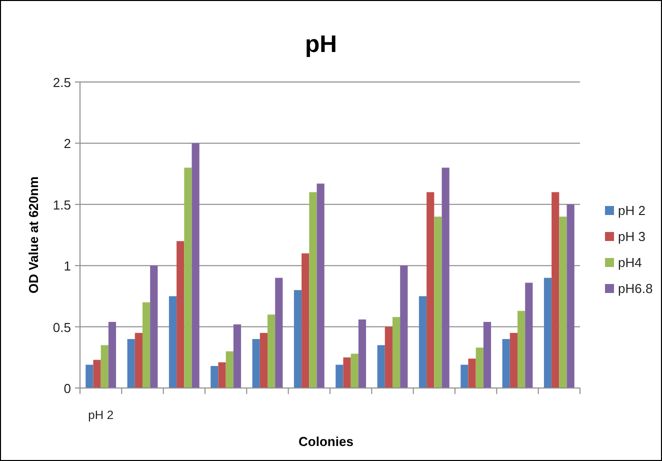 This screenshot has height=461, width=662. I want to click on y-tick-label: 0.5, so click(61, 327).